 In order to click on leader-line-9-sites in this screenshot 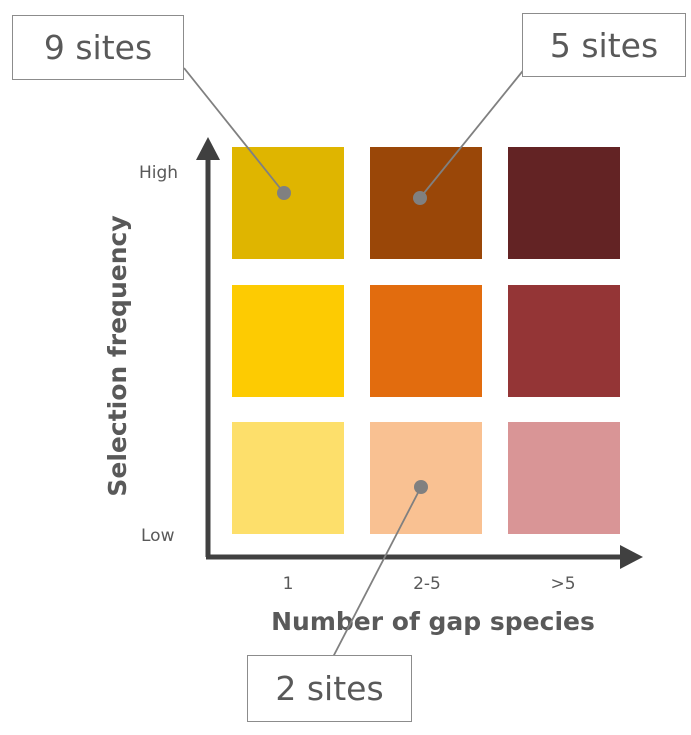, I will do `click(234, 130)`.